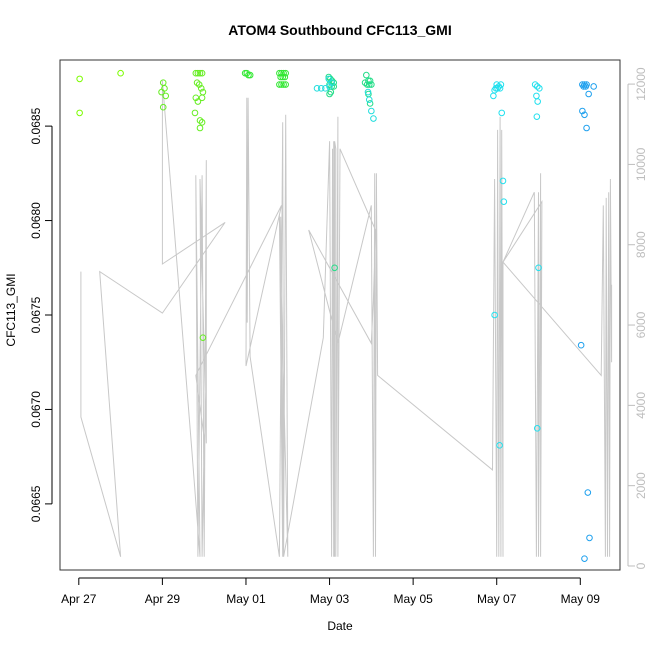 This screenshot has width=650, height=650. I want to click on right-tick-label: 2000, so click(641, 485).